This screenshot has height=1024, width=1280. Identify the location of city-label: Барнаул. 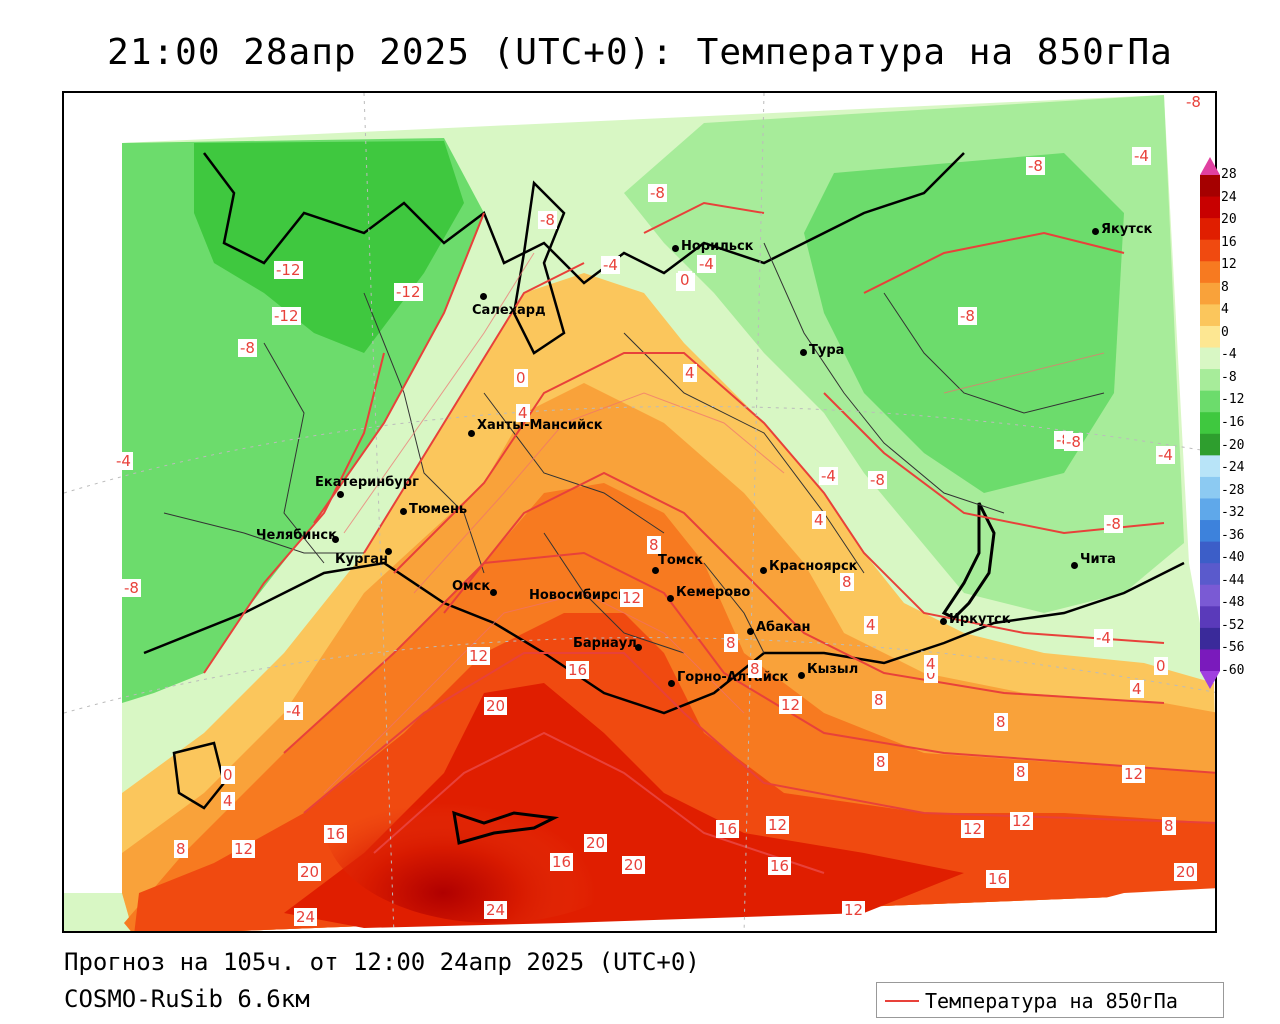
(605, 643).